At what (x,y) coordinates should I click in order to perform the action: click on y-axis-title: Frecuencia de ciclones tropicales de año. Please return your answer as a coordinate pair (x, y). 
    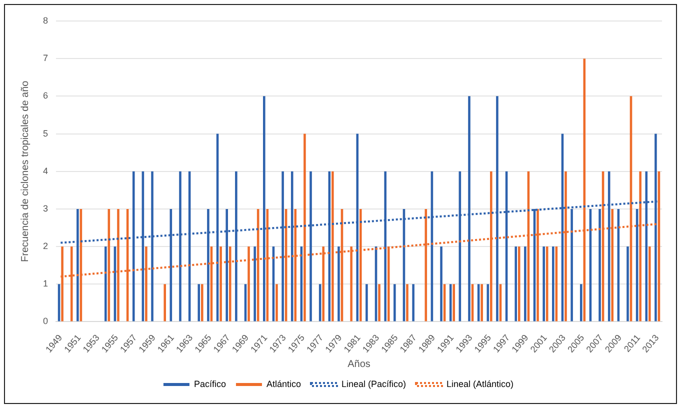
    Looking at the image, I should click on (25, 171).